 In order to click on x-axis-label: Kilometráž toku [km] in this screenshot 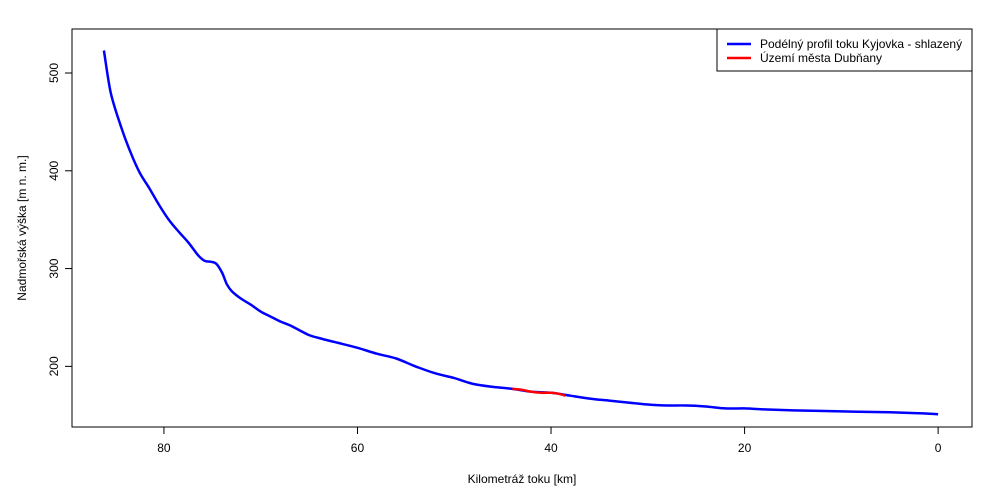, I will do `click(522, 479)`.